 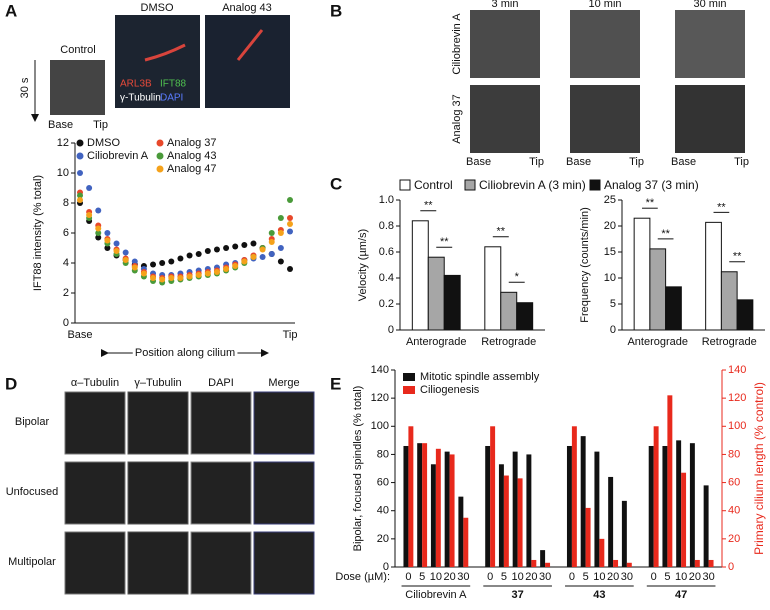 I want to click on y2-tick-label: 20, so click(x=734, y=539).